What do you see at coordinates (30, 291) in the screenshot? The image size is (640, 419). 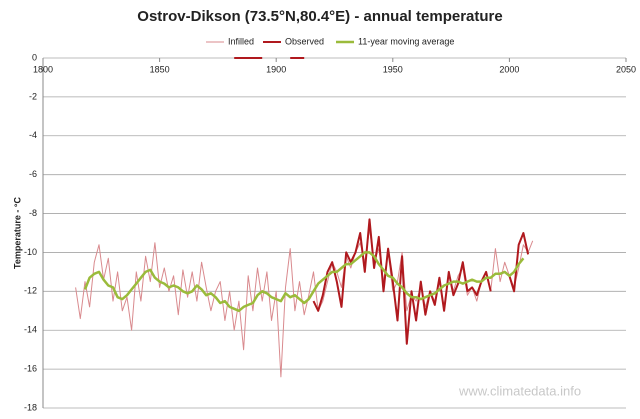 I see `y-tick-label: -12` at bounding box center [30, 291].